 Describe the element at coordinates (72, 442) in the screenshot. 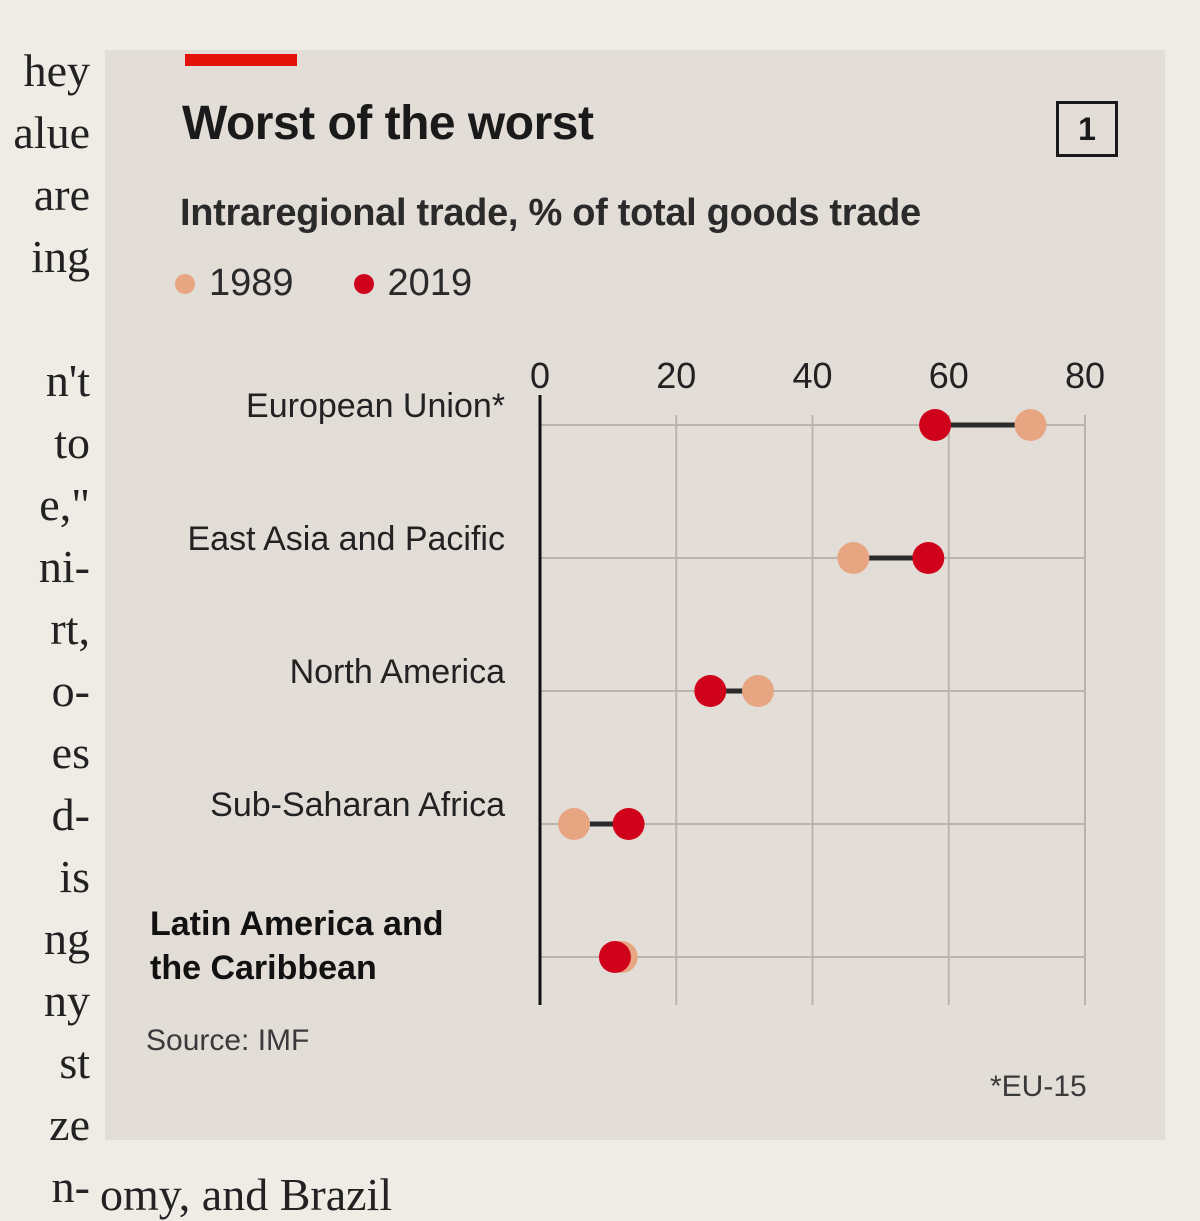

I see `page-text-line: to` at that location.